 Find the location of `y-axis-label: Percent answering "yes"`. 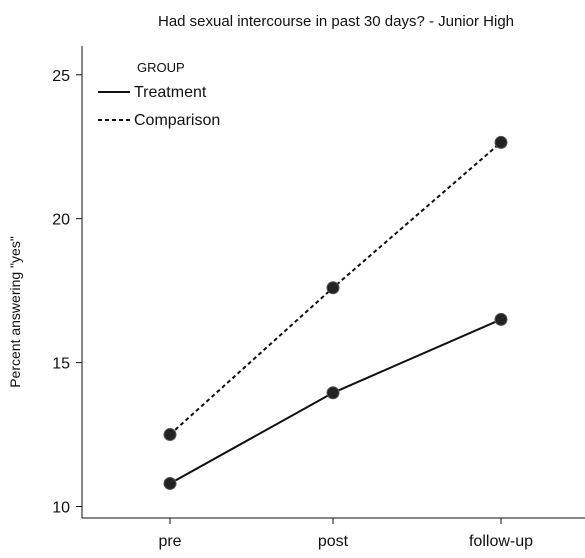

y-axis-label: Percent answering "yes" is located at coordinates (15, 312).